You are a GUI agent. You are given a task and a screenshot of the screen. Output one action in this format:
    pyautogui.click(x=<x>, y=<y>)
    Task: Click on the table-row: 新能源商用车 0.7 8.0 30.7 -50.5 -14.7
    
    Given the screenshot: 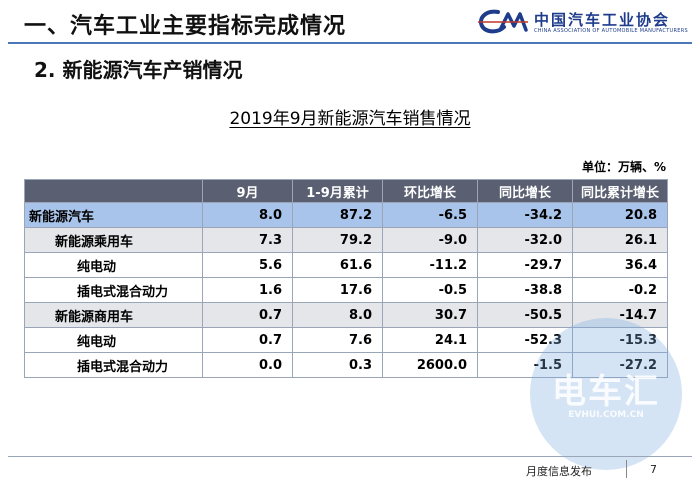 What is the action you would take?
    pyautogui.click(x=346, y=315)
    